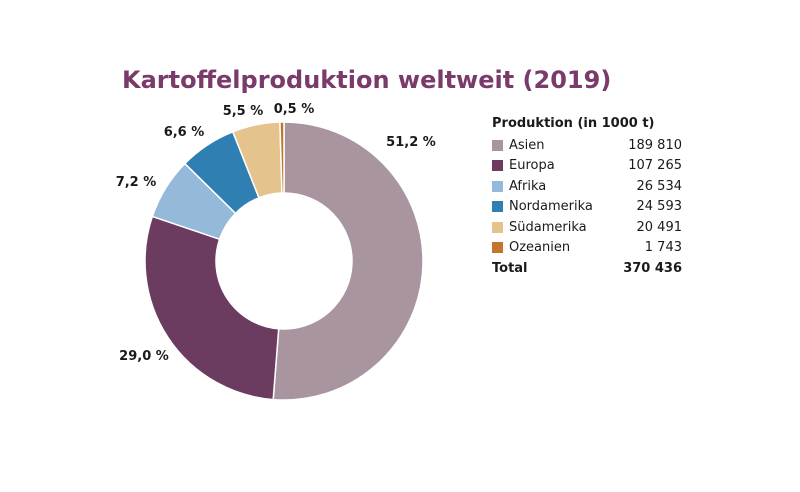 This screenshot has height=492, width=800. What do you see at coordinates (659, 227) in the screenshot?
I see `legend-value: 20 491` at bounding box center [659, 227].